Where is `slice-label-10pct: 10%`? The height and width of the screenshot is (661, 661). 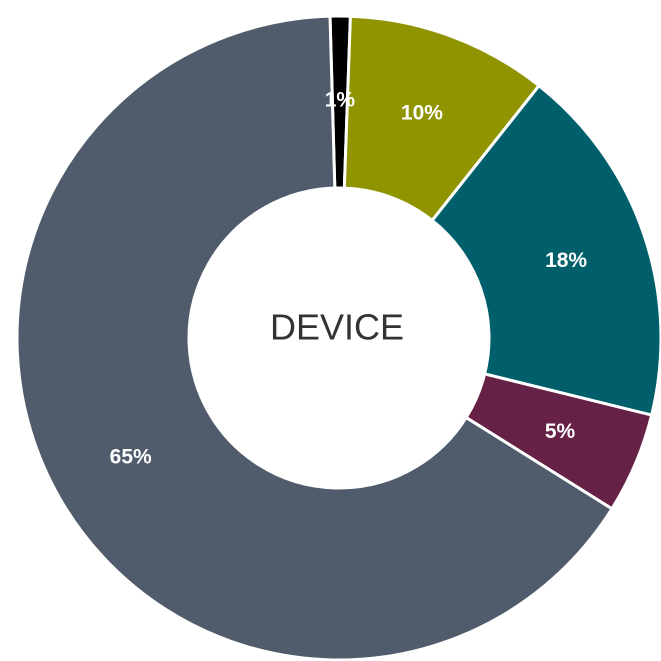 slice-label-10pct: 10% is located at coordinates (422, 112).